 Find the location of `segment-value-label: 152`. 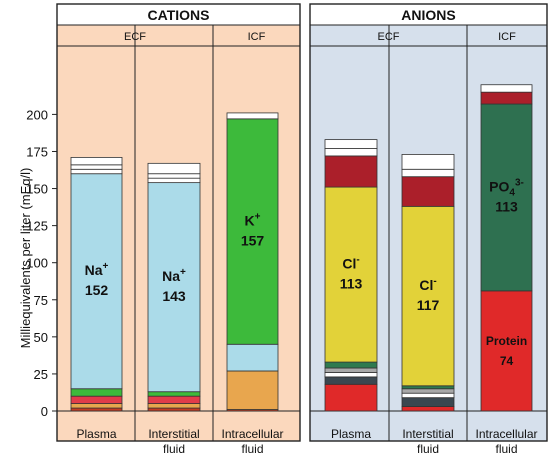

segment-value-label: 152 is located at coordinates (97, 290).